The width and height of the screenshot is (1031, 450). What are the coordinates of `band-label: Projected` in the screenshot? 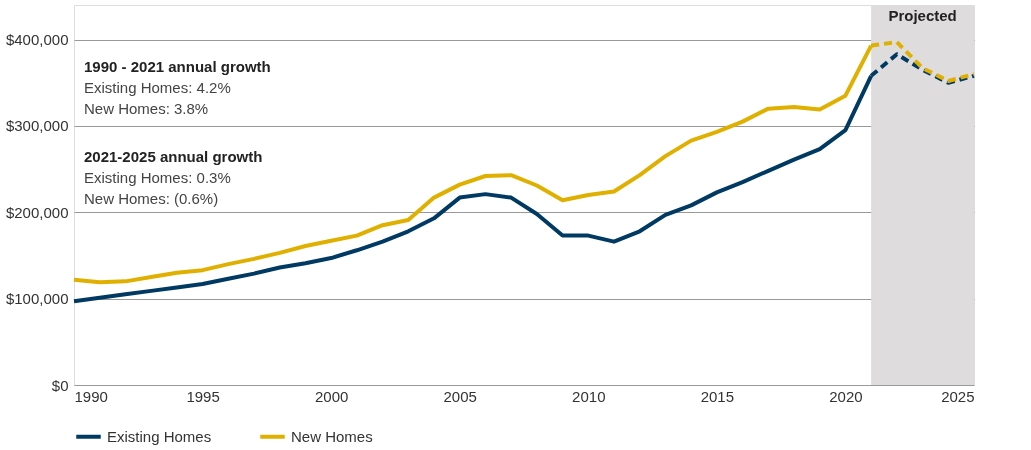 It's located at (922, 15).